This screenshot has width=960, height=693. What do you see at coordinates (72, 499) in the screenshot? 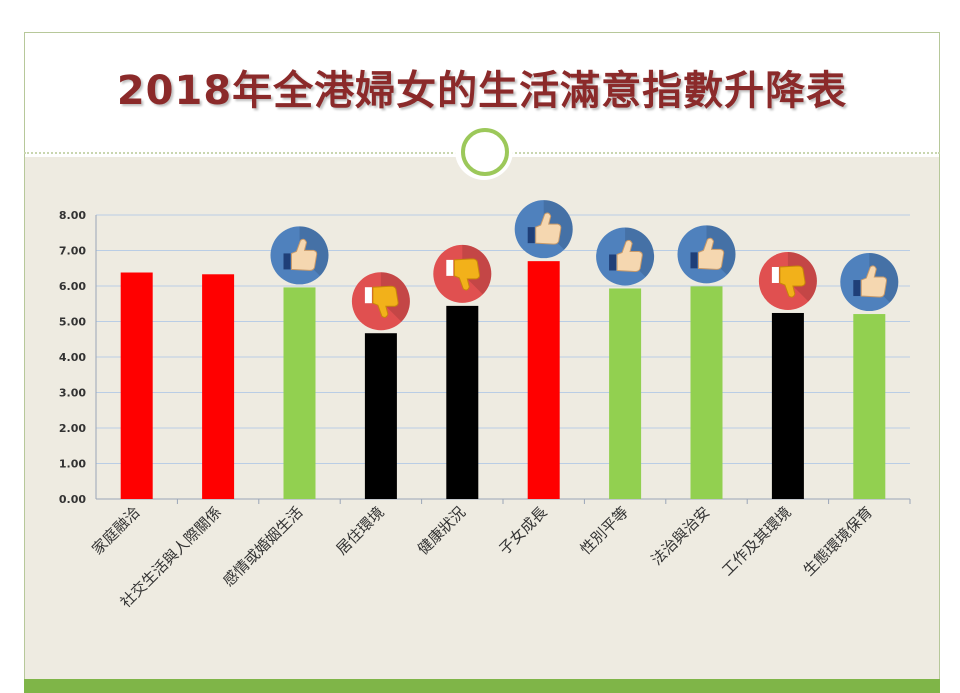
I see `y-tick-label: 0.00` at bounding box center [72, 499].